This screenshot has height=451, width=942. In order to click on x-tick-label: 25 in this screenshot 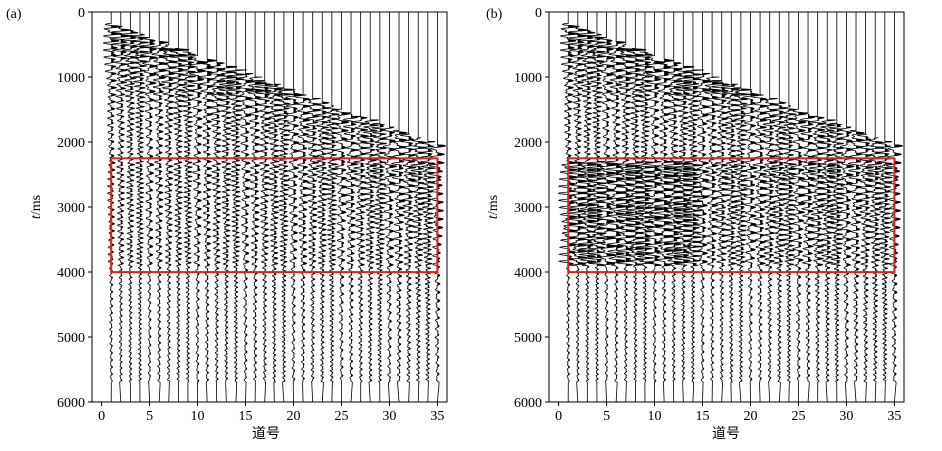, I will do `click(341, 416)`.